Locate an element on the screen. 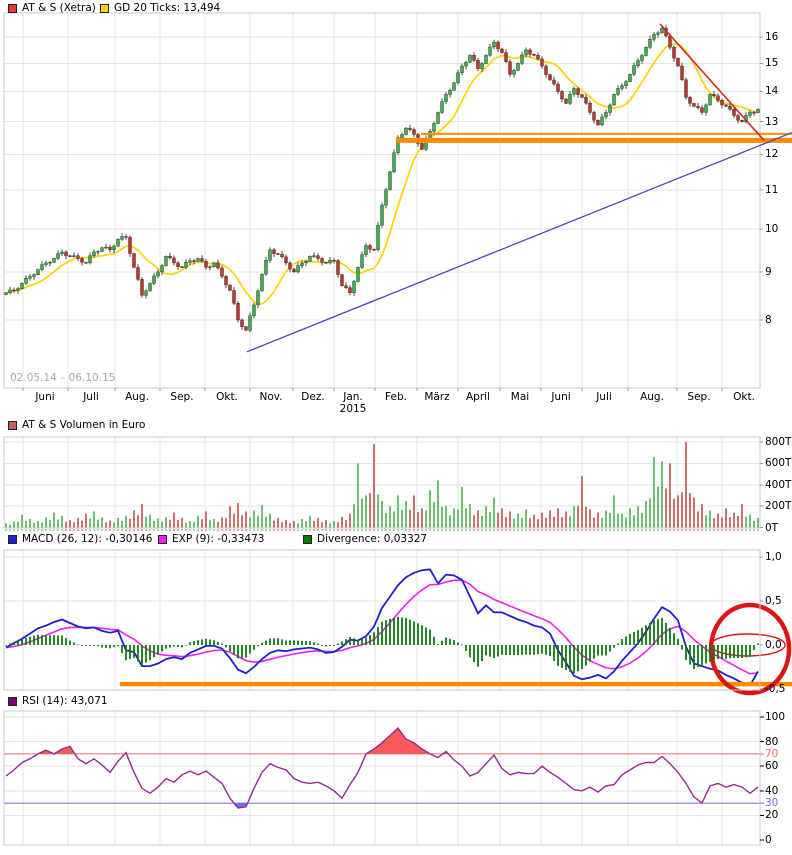 This screenshot has height=855, width=792. macd-legend-divergence: Divergence: 0,03327 is located at coordinates (365, 539).